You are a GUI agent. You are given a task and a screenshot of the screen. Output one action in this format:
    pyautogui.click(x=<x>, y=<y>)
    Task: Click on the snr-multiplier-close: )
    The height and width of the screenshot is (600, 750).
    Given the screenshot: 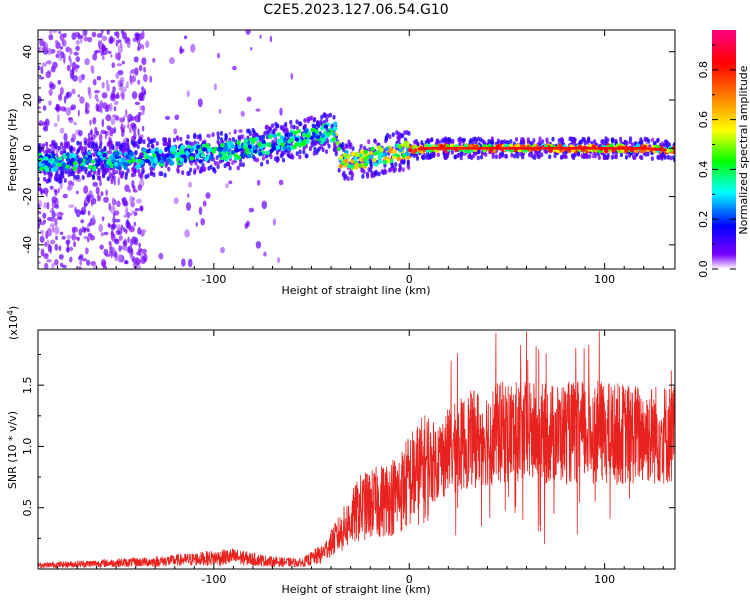 What is the action you would take?
    pyautogui.click(x=13, y=308)
    